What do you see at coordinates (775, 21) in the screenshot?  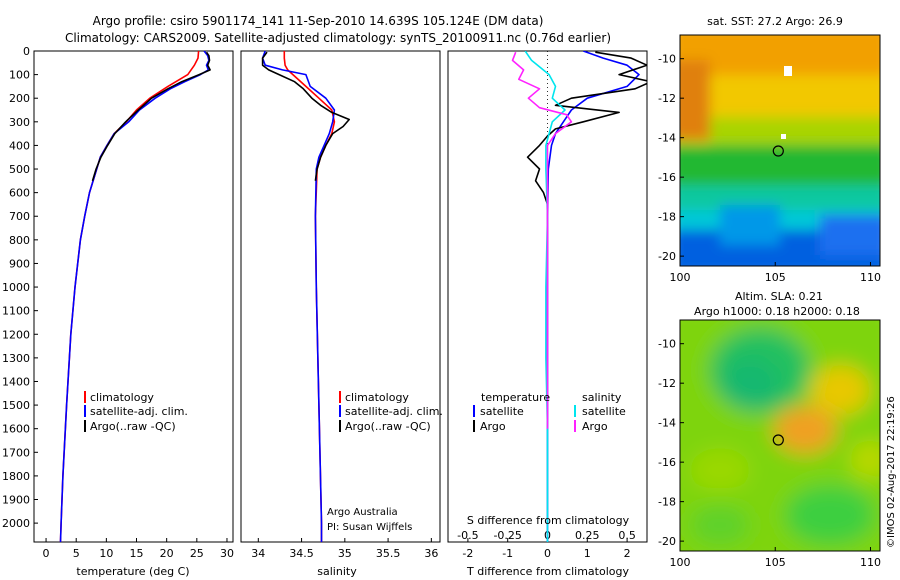 I see `sst-map-title: sat. SST: 27.2 Argo: 26.9` at bounding box center [775, 21].